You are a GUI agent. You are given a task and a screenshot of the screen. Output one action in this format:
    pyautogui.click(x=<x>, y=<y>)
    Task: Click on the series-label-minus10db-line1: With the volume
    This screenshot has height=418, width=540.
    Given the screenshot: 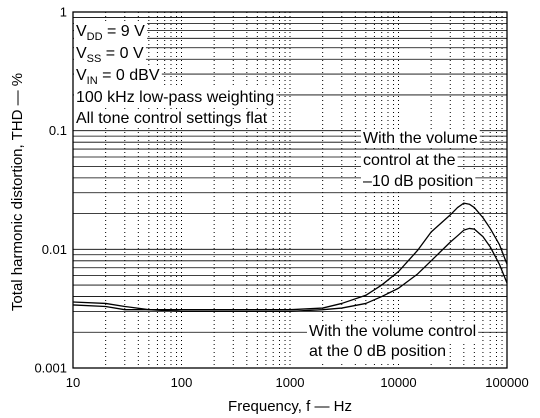 What is the action you would take?
    pyautogui.click(x=420, y=138)
    